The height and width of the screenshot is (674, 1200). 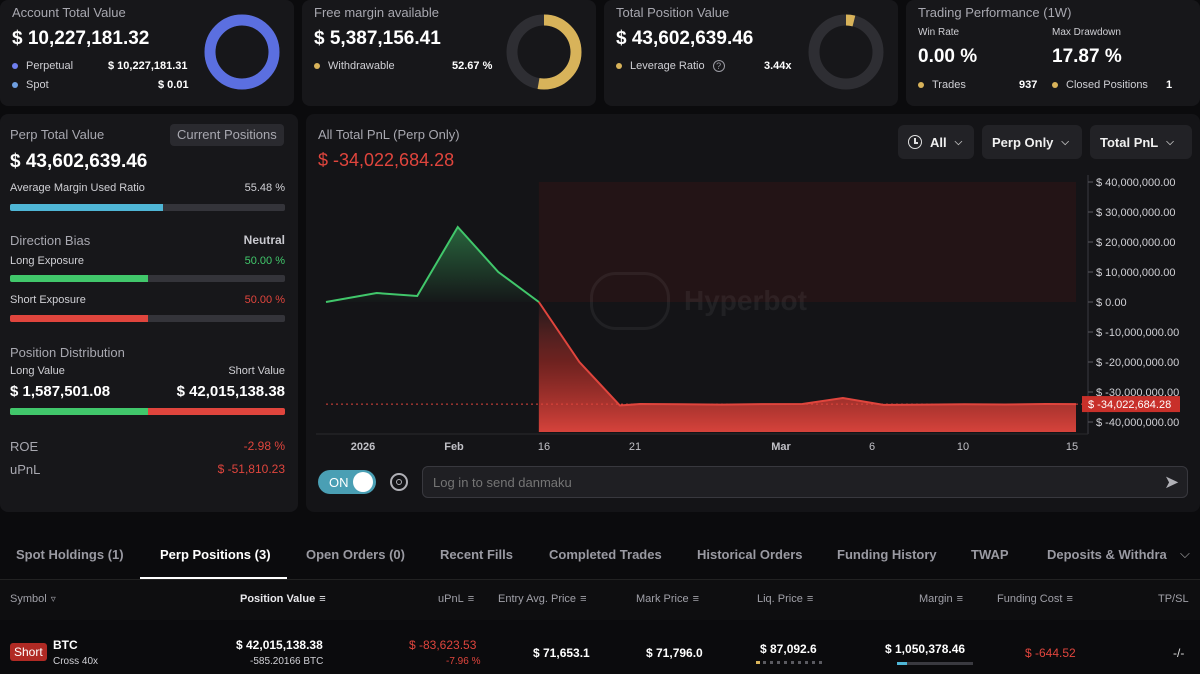 What do you see at coordinates (148, 66) in the screenshot?
I see `perpetual-value: $ 10,227,181.31` at bounding box center [148, 66].